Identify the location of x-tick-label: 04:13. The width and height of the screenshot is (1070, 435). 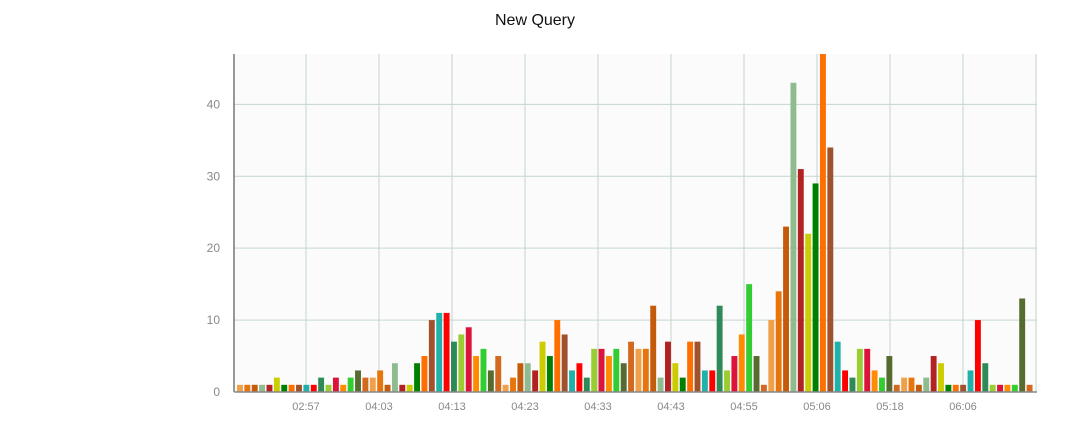
(452, 407).